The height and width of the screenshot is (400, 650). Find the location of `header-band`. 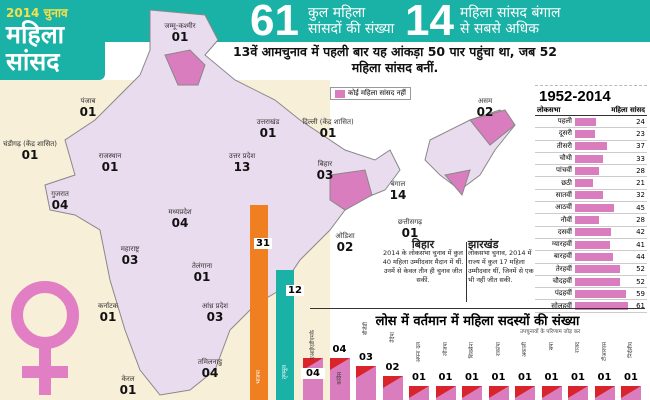

header-band is located at coordinates (325, 21).